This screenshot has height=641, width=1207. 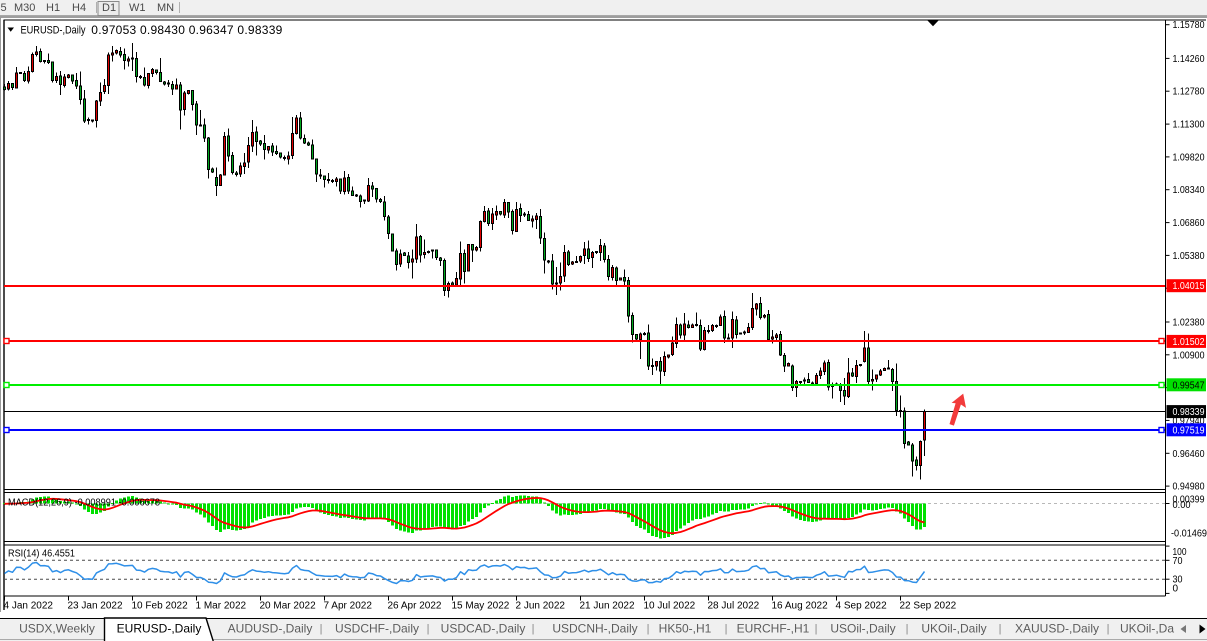 I want to click on svg-text: USDCAD-,Daily, so click(x=483, y=629).